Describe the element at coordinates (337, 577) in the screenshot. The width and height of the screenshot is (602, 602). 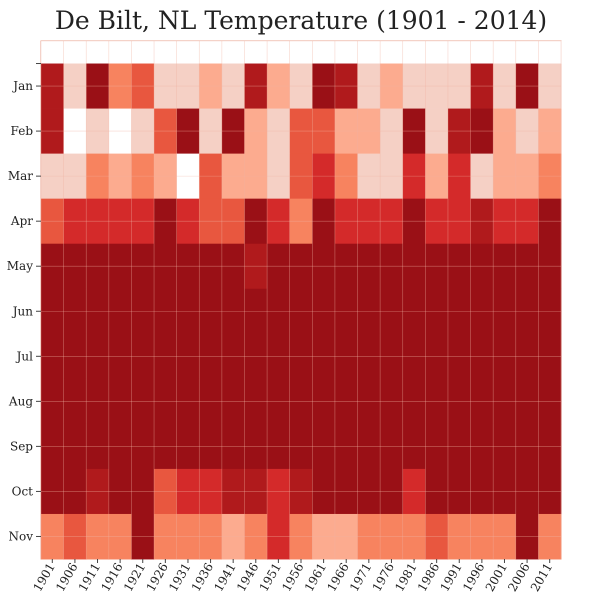
I see `x-tick-label: 1966` at that location.